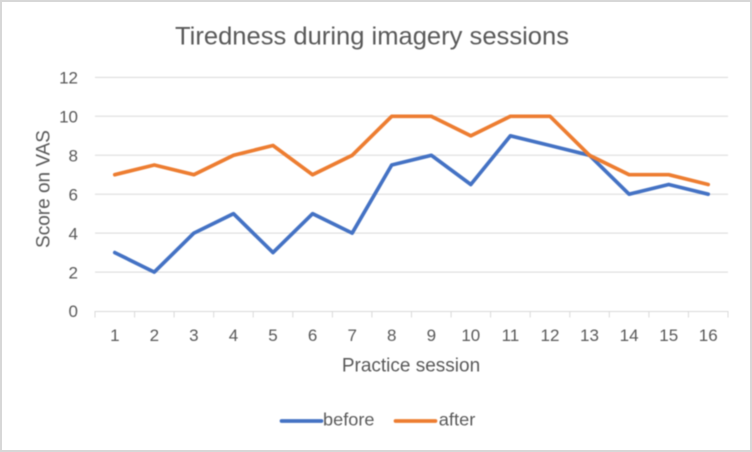  Describe the element at coordinates (629, 335) in the screenshot. I see `svg-text: 14` at that location.